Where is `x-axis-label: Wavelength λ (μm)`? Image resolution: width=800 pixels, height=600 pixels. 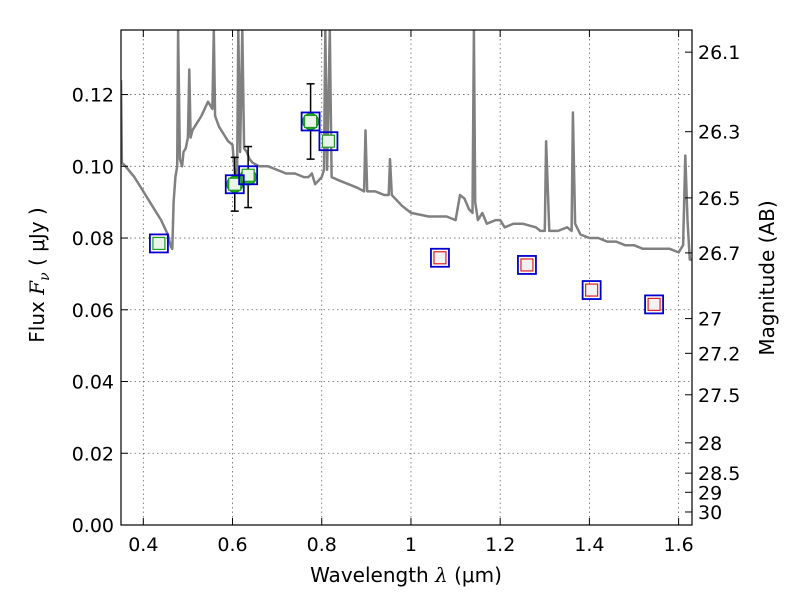
x-axis-label: Wavelength λ (μm) is located at coordinates (406, 575).